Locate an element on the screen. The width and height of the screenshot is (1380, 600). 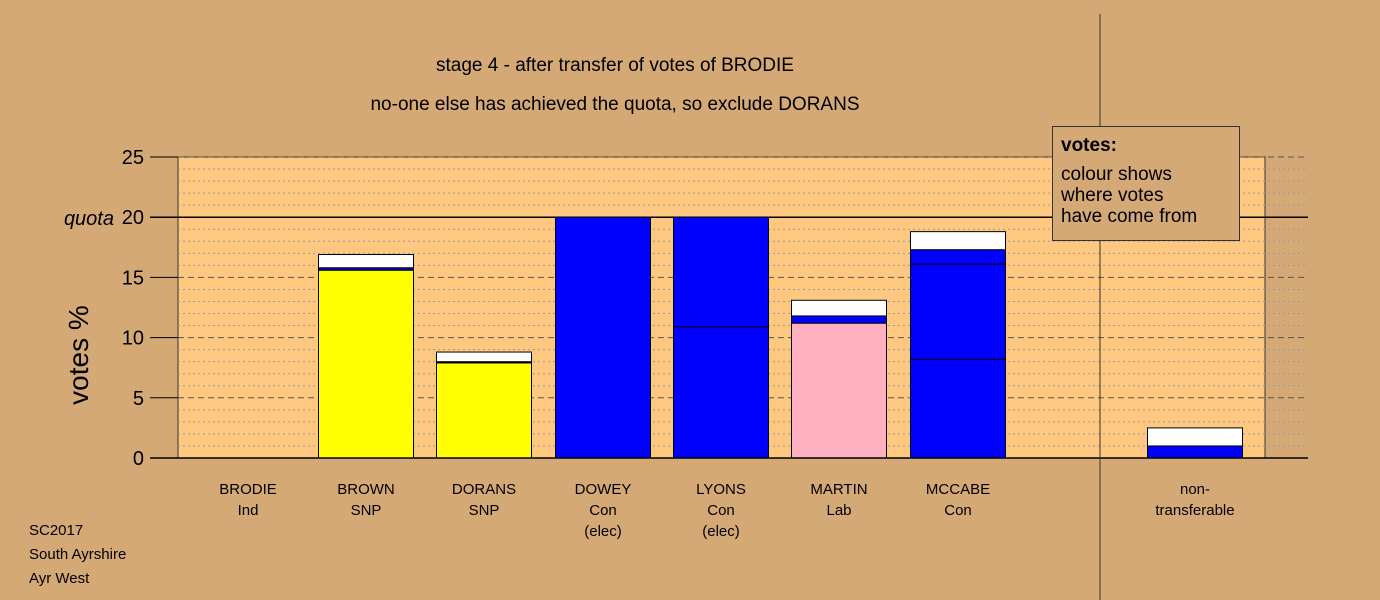
footer-ward: Ayr West is located at coordinates (59, 578).